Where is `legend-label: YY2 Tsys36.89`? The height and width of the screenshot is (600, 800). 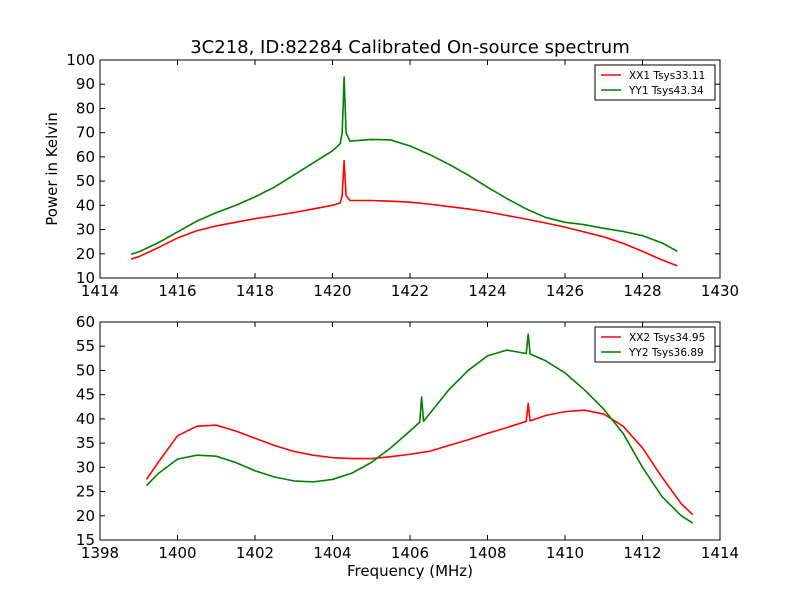
legend-label: YY2 Tsys36.89 is located at coordinates (666, 353).